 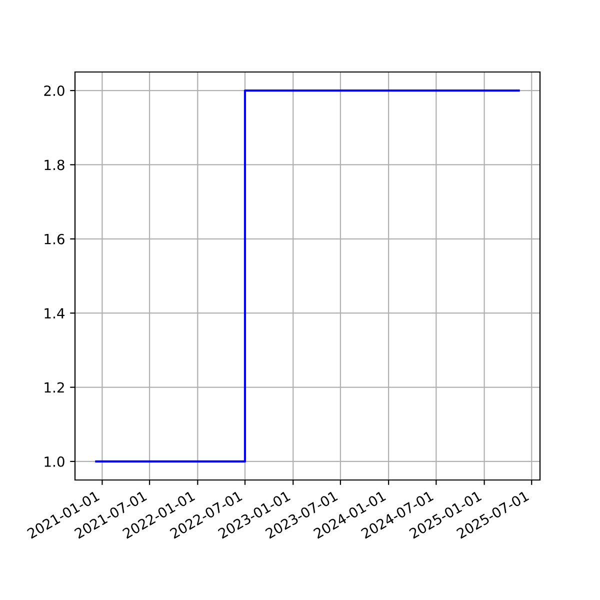 I want to click on y-tick-label: 1.8, so click(x=54, y=165).